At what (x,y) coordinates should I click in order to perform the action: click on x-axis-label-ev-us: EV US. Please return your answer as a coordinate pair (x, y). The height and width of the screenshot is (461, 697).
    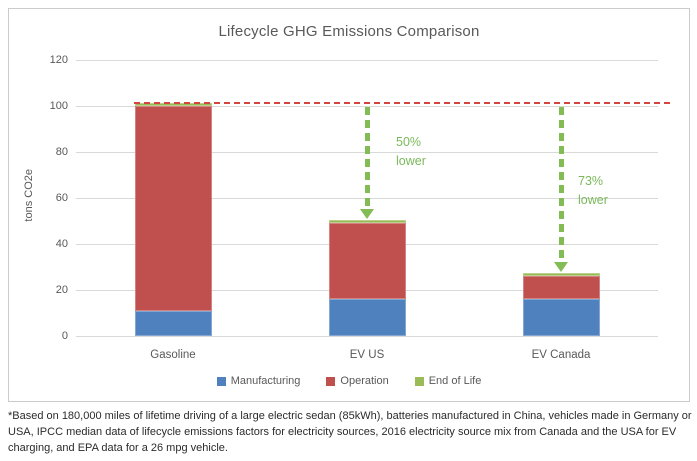
    Looking at the image, I should click on (367, 355).